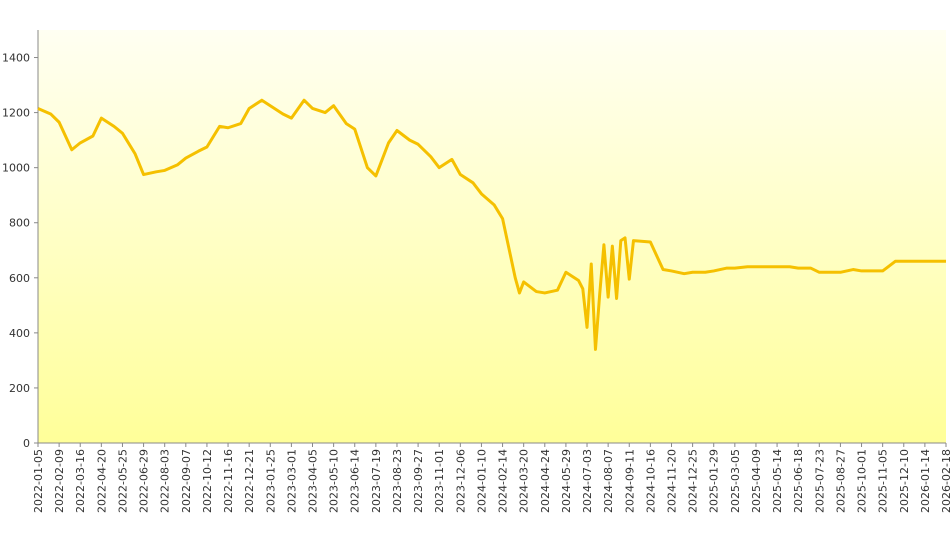 The height and width of the screenshot is (540, 950). Describe the element at coordinates (608, 481) in the screenshot. I see `x-tick-label: 2024-08-07` at that location.